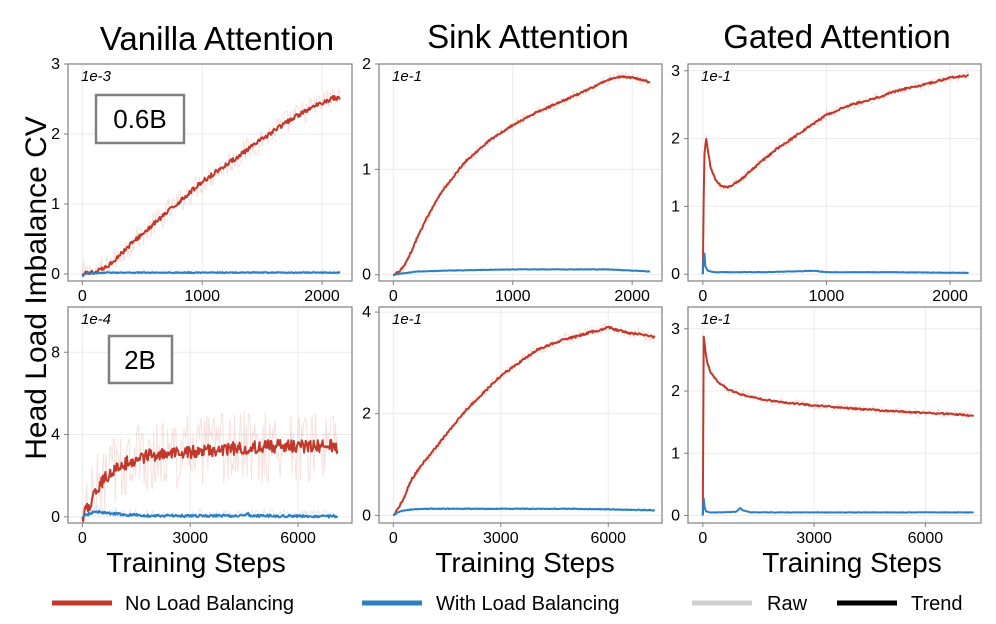  What do you see at coordinates (209, 604) in the screenshot?
I see `legend-label-no-lb: No Load Balancing` at bounding box center [209, 604].